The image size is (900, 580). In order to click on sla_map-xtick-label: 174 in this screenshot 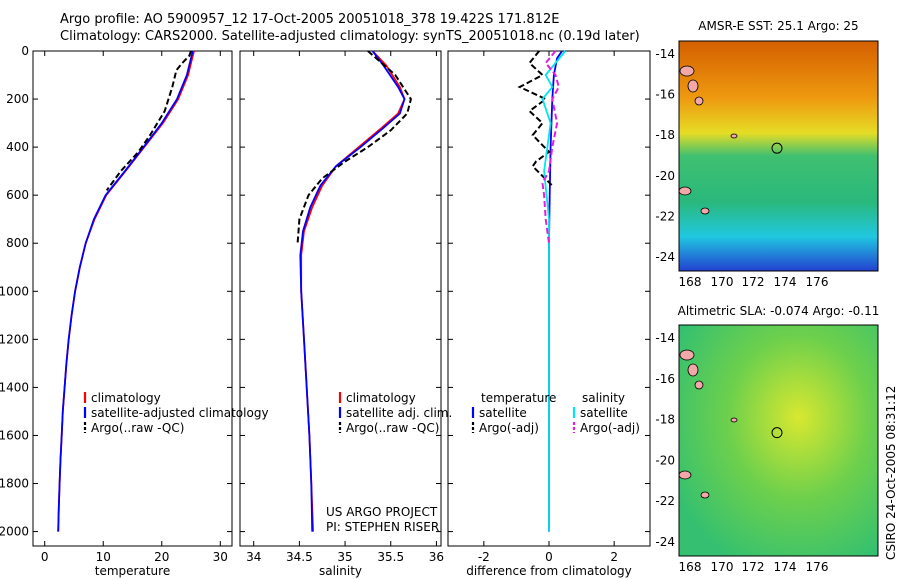, I will do `click(785, 567)`.